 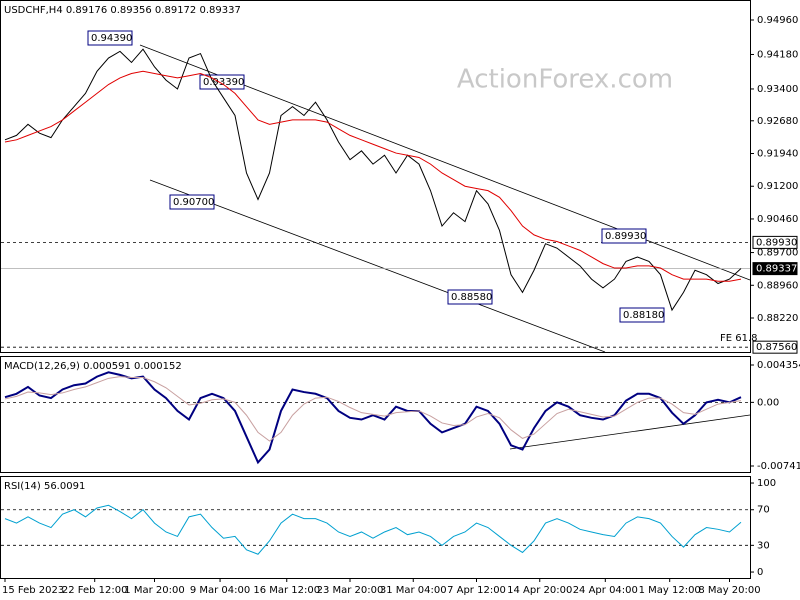 What do you see at coordinates (220, 590) in the screenshot?
I see `x-tick-label: 9 Mar 04:00` at bounding box center [220, 590].